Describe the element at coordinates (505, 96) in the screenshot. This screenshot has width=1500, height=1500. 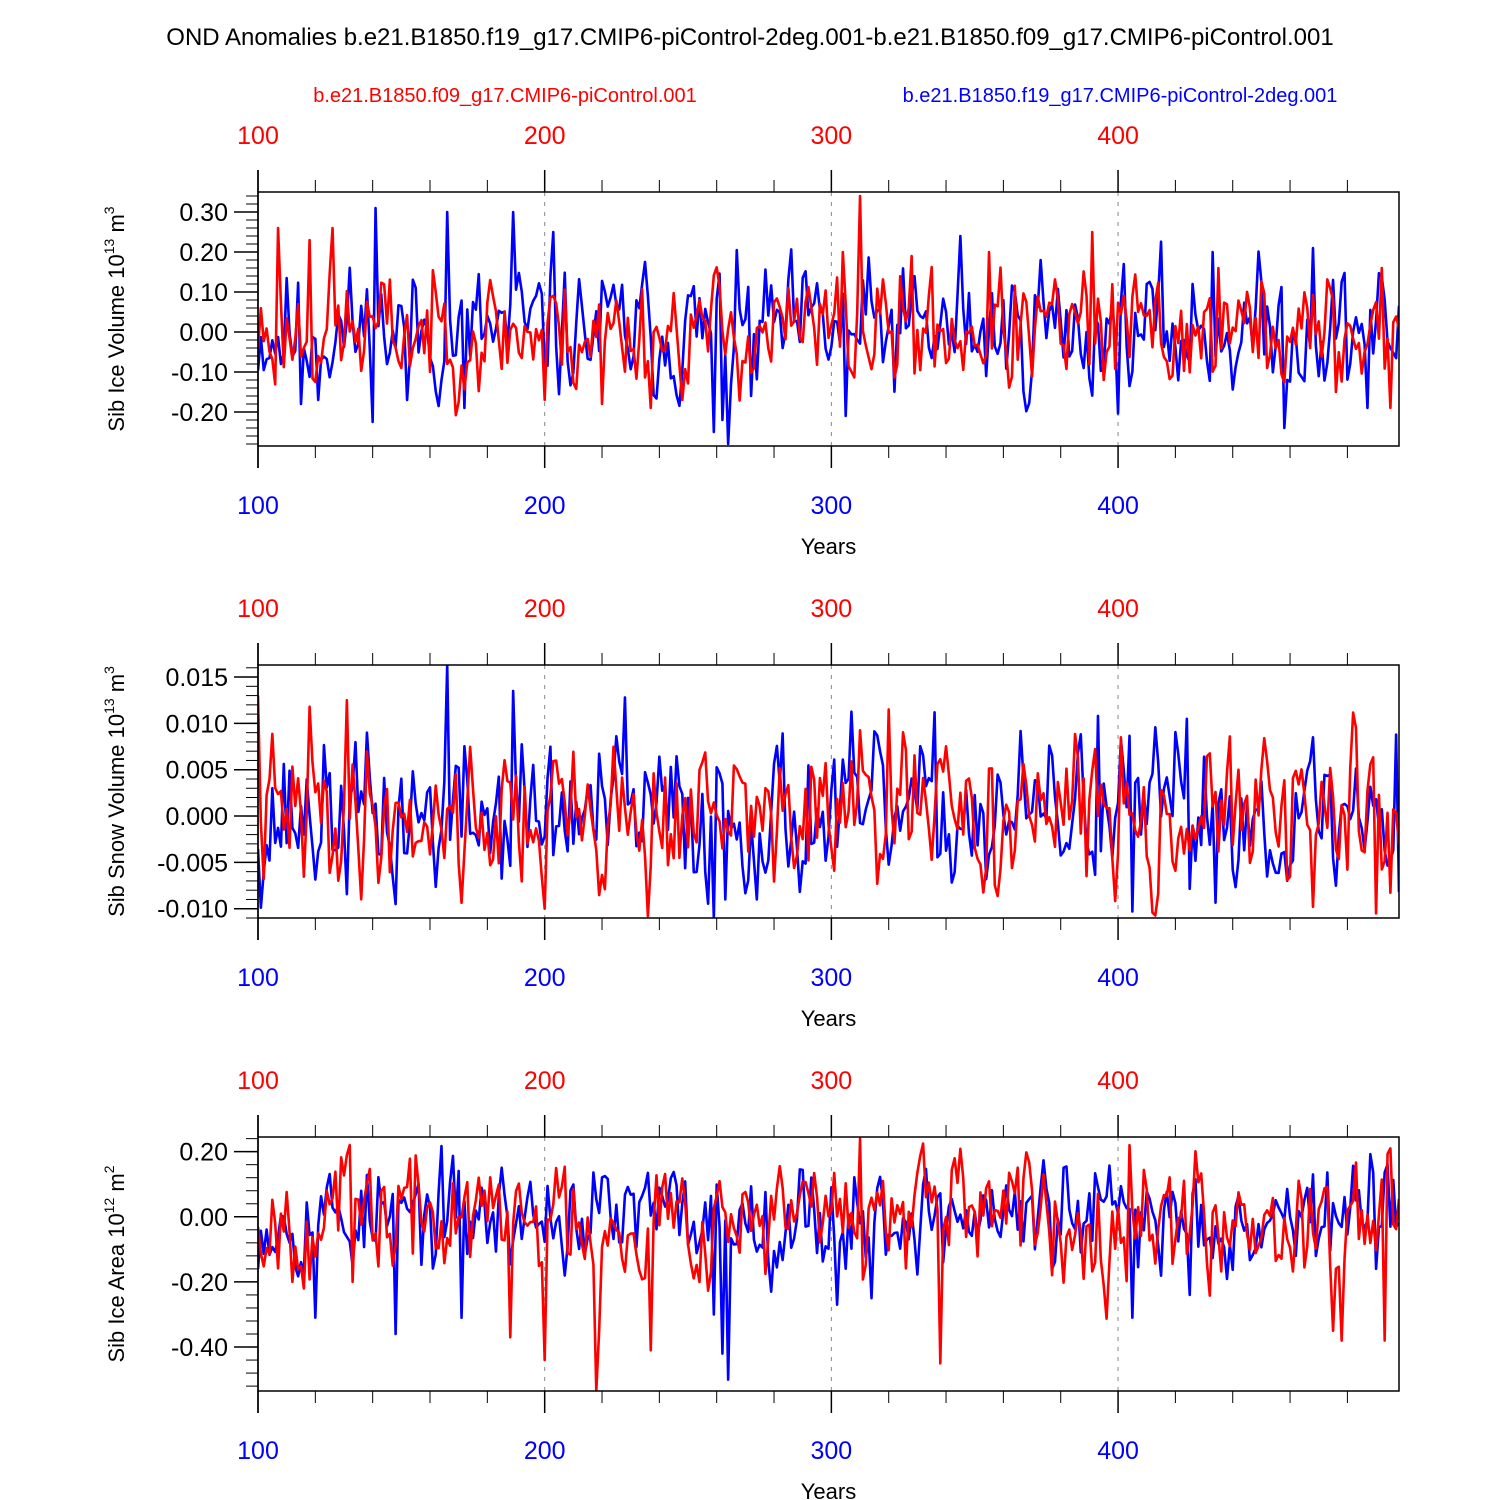
I see `legend-red-label: b.e21.B1850.f09_g17.CMIP6-piControl.001` at that location.